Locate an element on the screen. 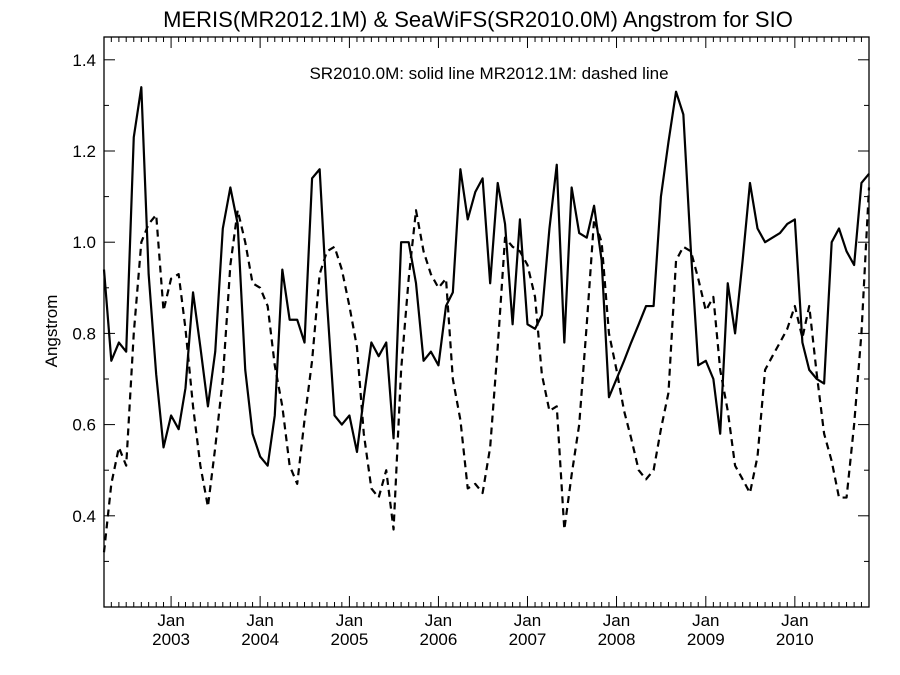  y-tick-label: 0.8 is located at coordinates (84, 333).